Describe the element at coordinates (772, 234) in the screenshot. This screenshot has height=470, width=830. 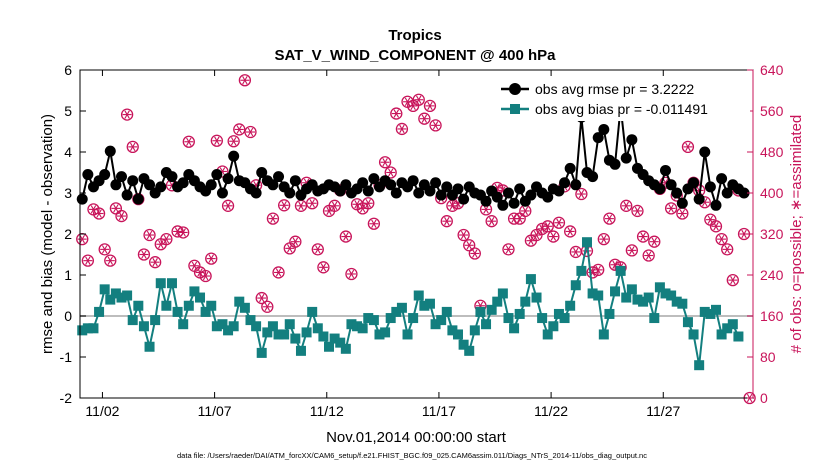
I see `y-tick-label-right: 320` at that location.